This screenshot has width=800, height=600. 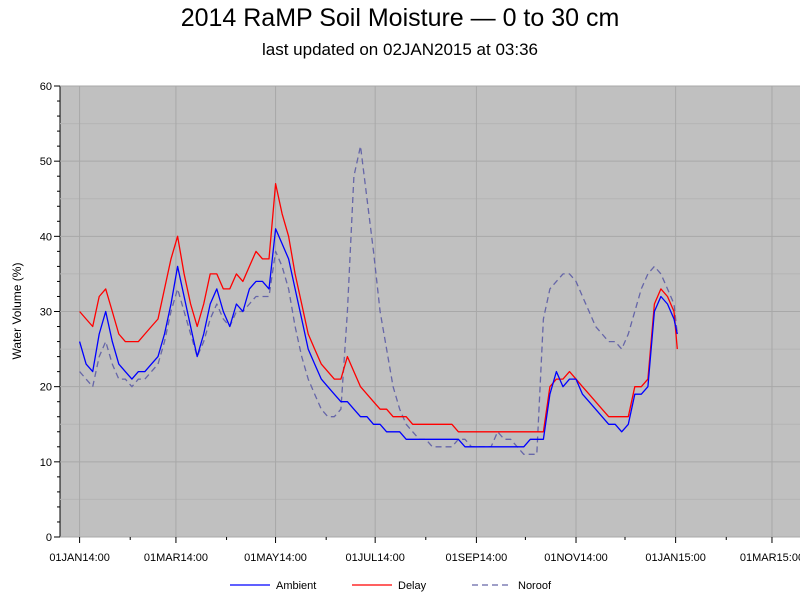 I want to click on y-axis: 0 10 20 30 40 50 60, so click(x=50, y=312).